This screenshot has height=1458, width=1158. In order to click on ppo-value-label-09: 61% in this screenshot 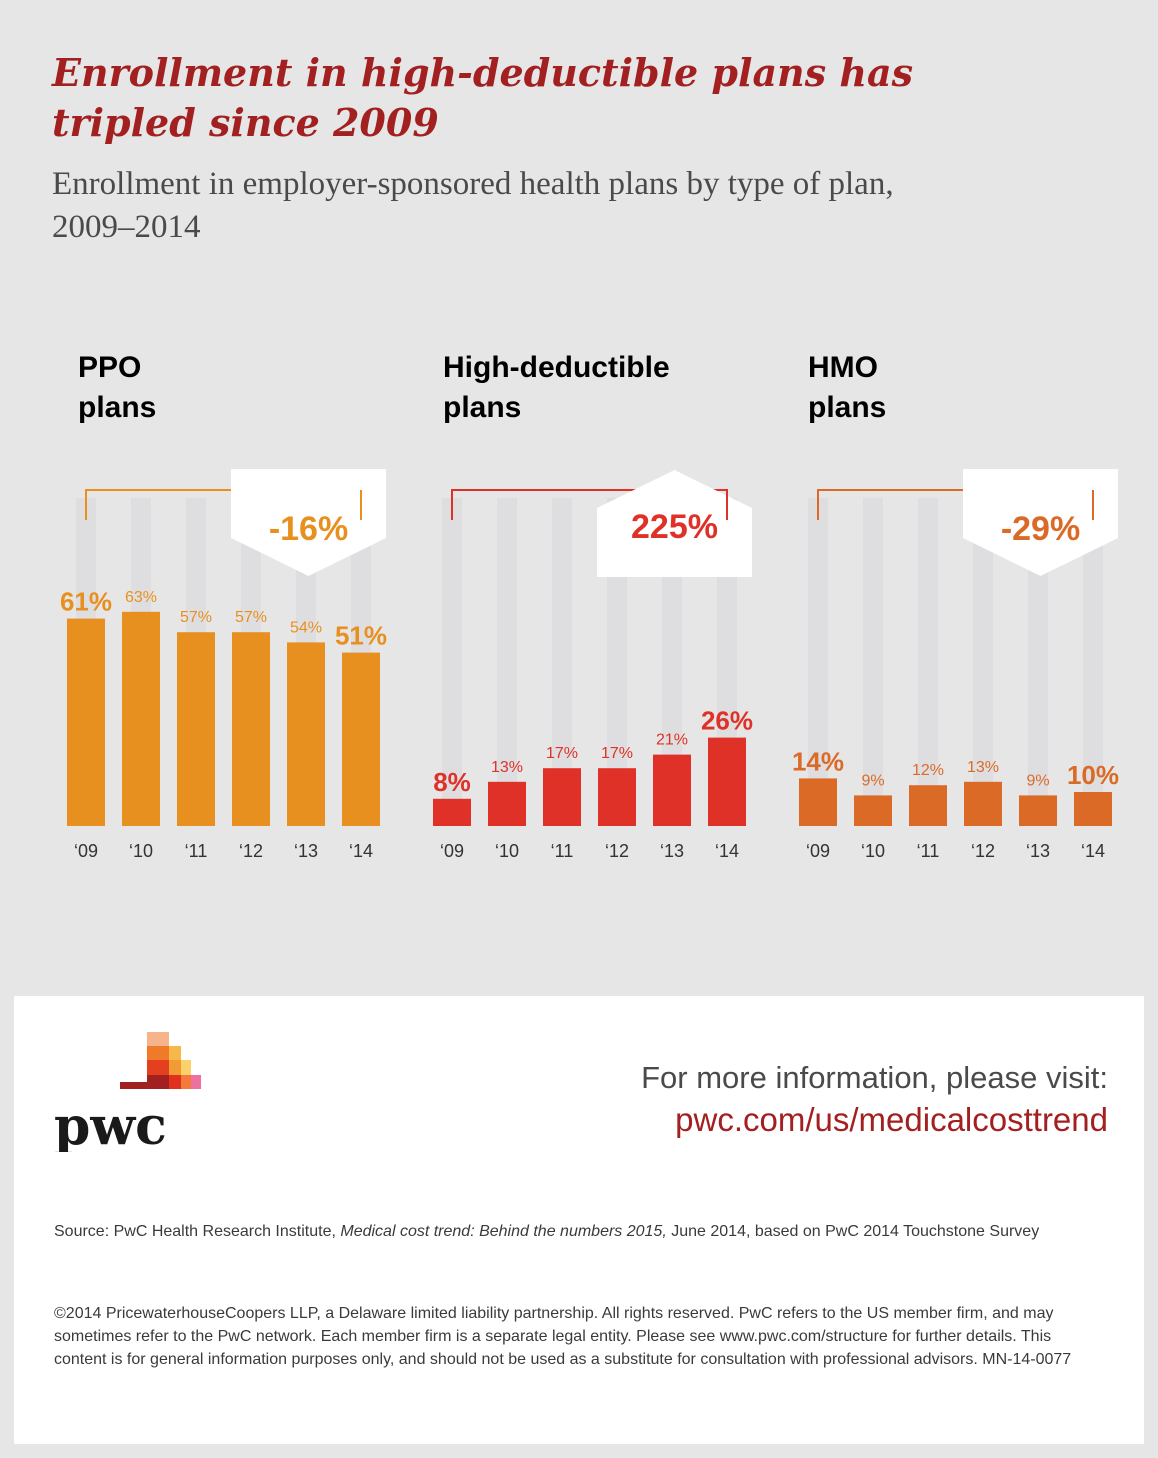, I will do `click(86, 602)`.